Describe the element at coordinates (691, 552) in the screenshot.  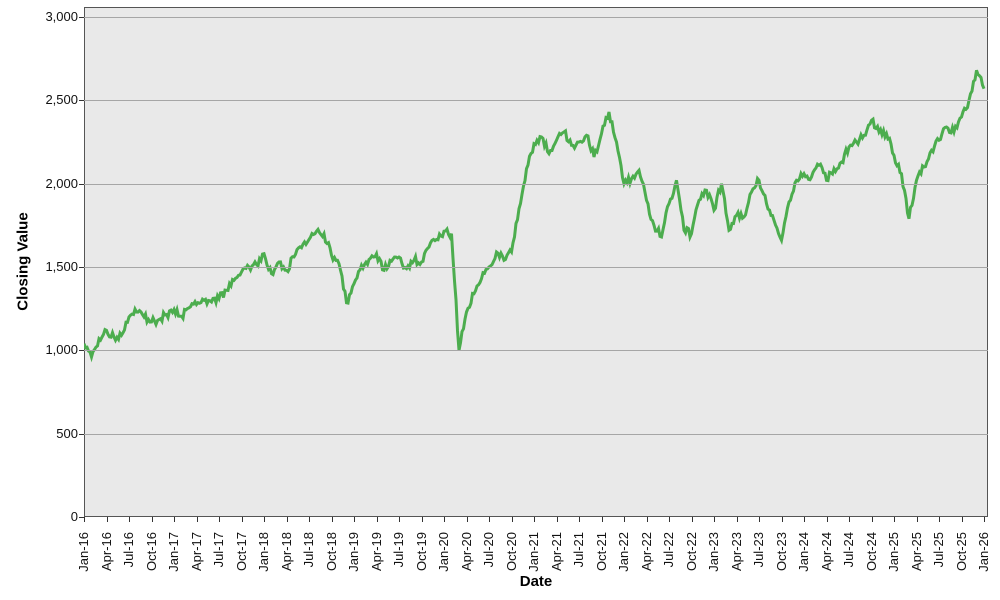
I see `x-tick-label: Oct-22` at that location.